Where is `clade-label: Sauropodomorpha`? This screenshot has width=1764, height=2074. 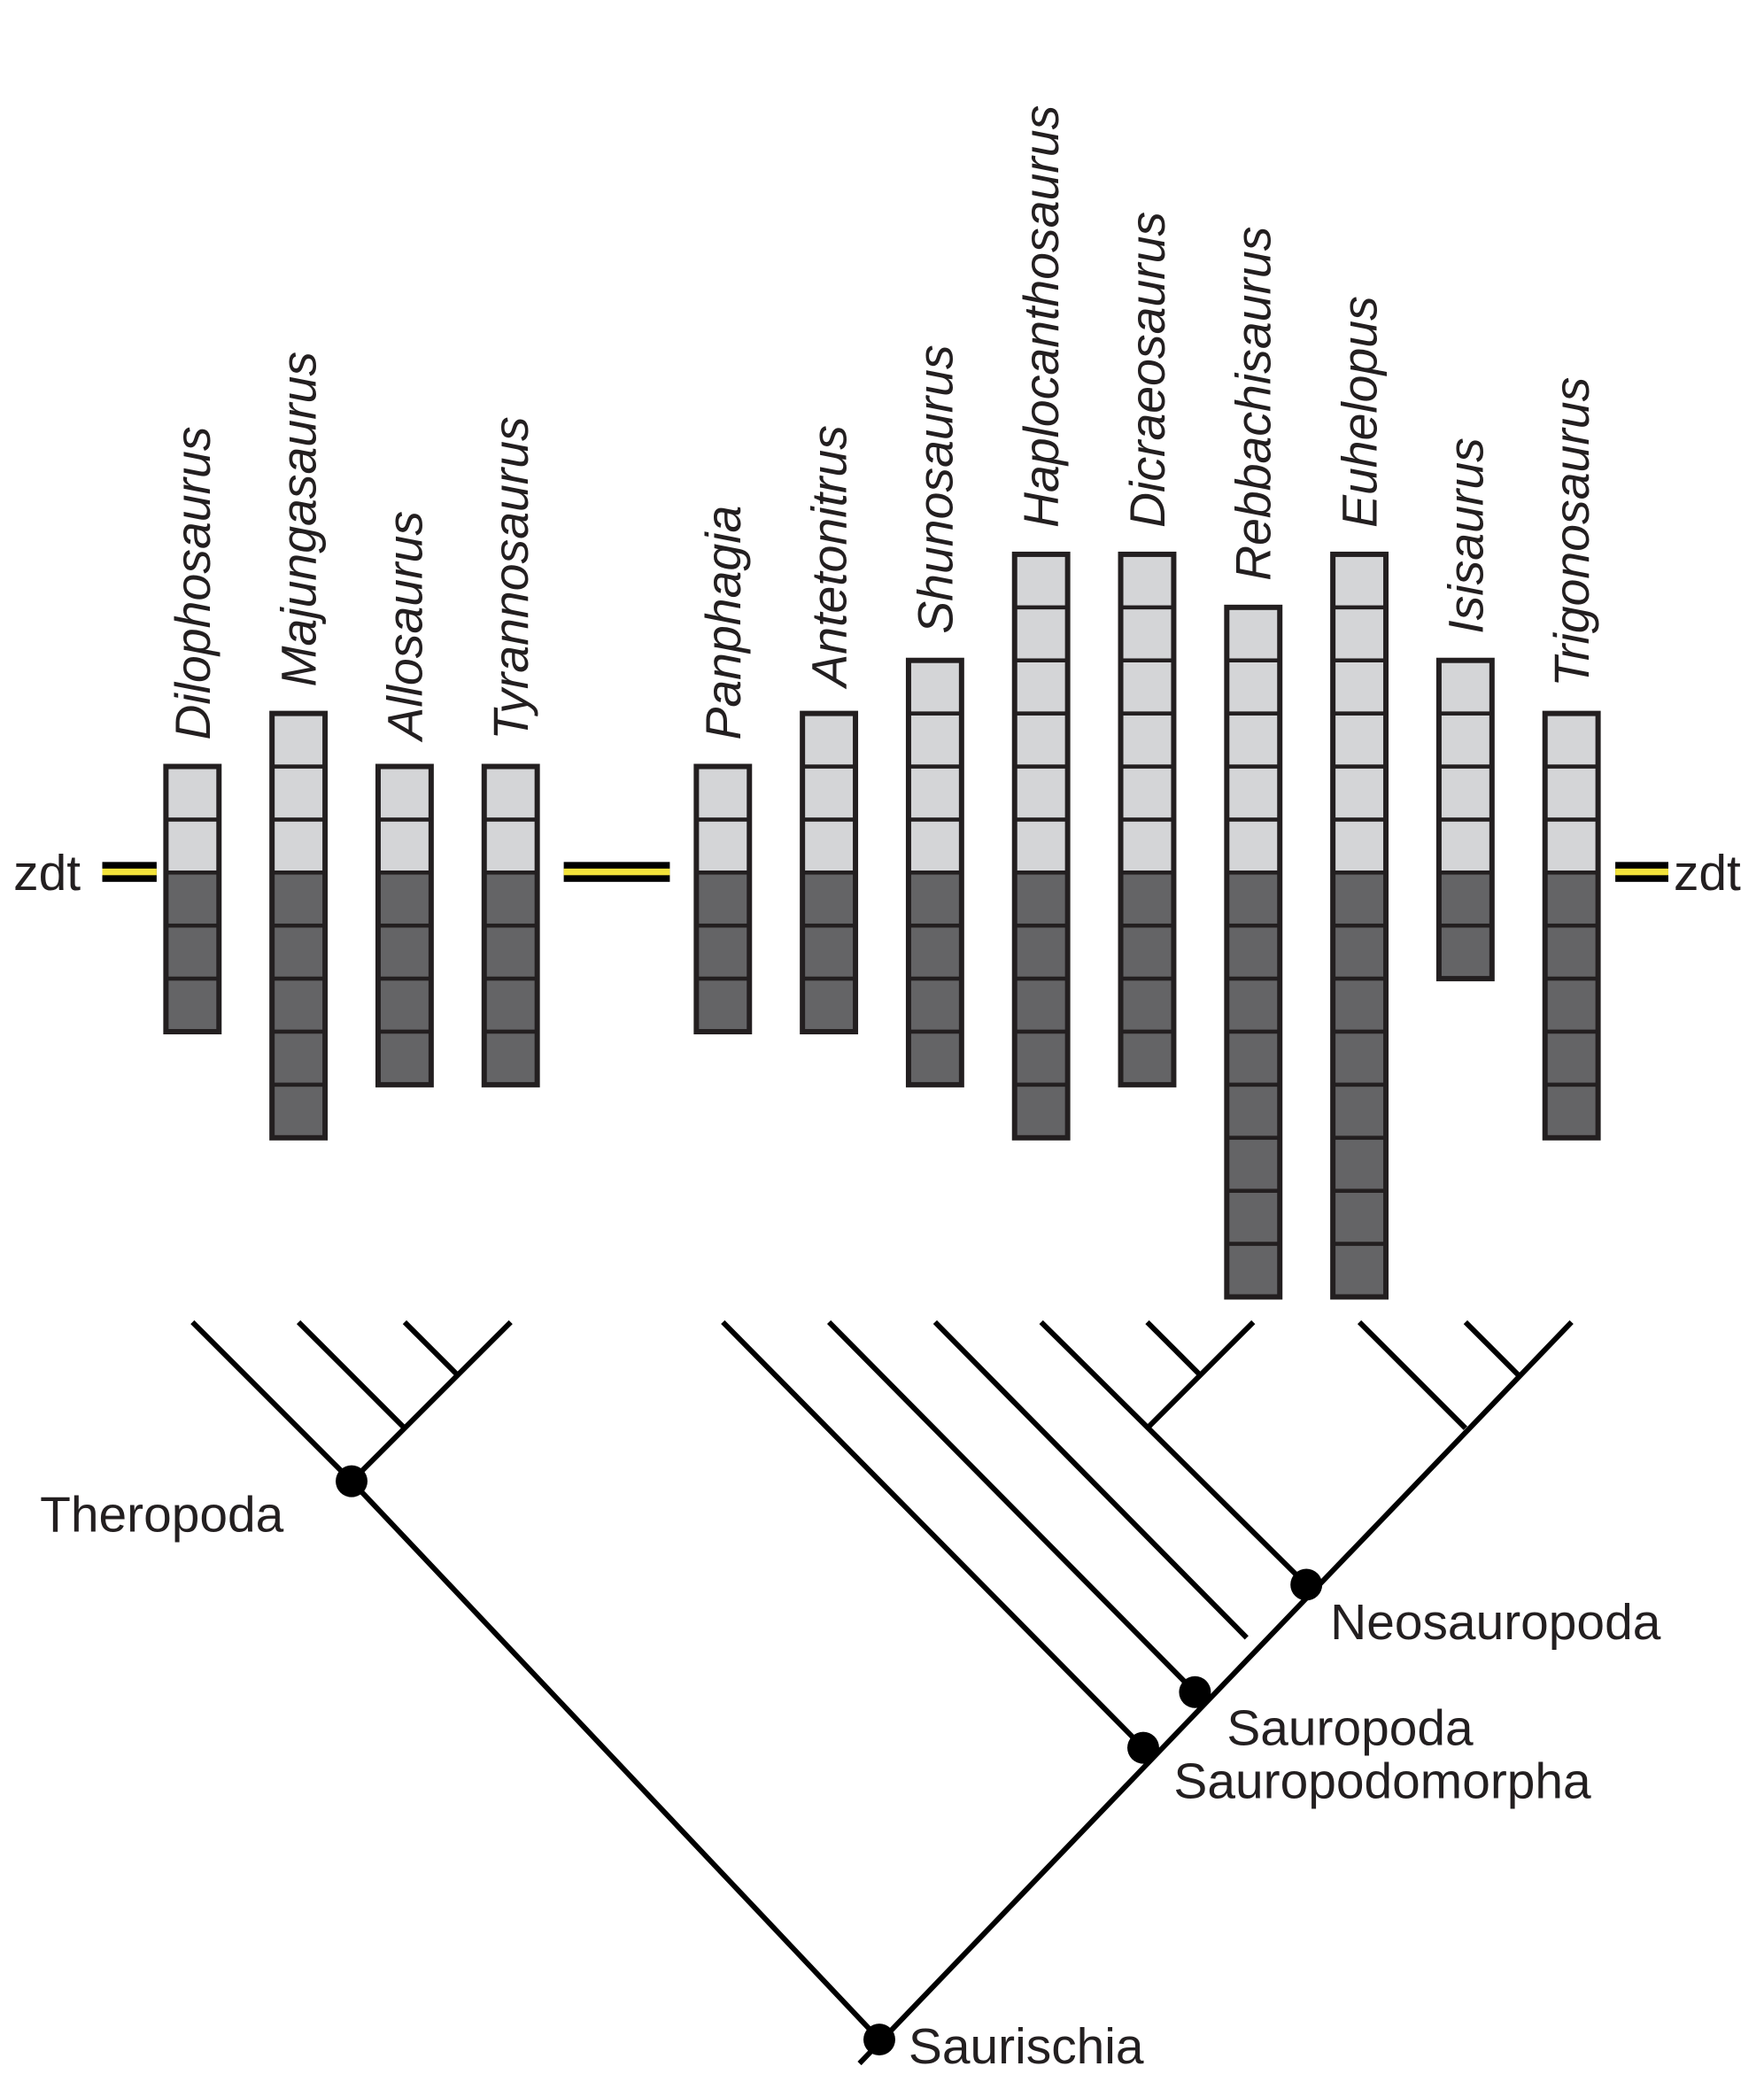
clade-label: Sauropodomorpha is located at coordinates (1382, 1782).